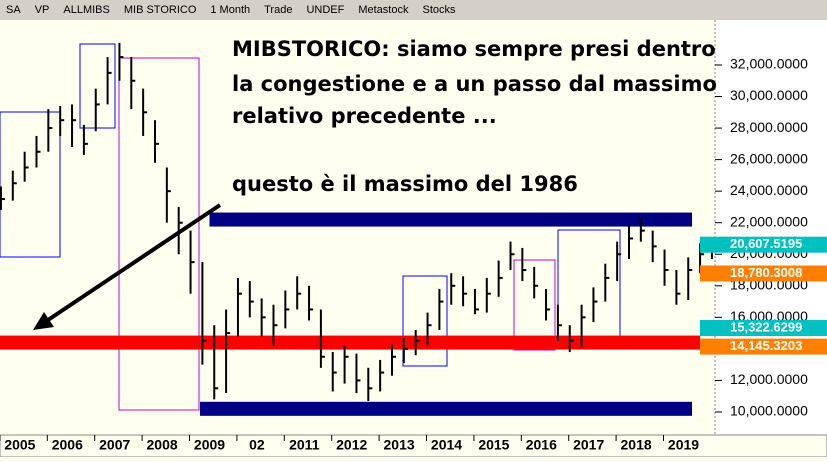 This screenshot has height=462, width=827. I want to click on x-tick-label: 2012, so click(351, 445).